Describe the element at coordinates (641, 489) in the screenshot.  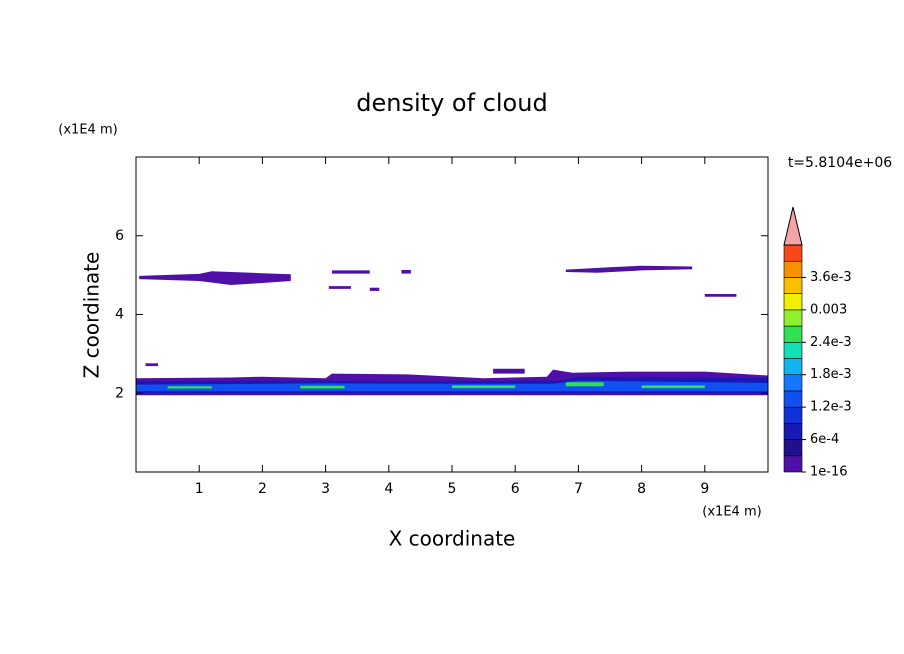
I see `x-tick-label: 8` at that location.